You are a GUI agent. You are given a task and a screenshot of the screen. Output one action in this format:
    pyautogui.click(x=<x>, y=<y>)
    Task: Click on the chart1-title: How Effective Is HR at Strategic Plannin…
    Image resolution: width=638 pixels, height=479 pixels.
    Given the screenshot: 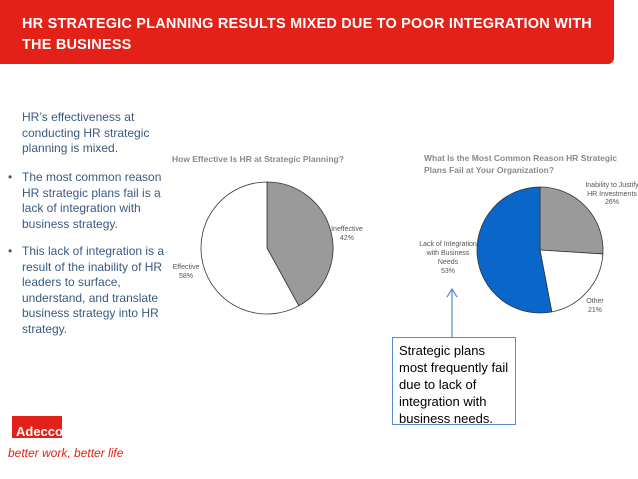 What is the action you would take?
    pyautogui.click(x=258, y=159)
    